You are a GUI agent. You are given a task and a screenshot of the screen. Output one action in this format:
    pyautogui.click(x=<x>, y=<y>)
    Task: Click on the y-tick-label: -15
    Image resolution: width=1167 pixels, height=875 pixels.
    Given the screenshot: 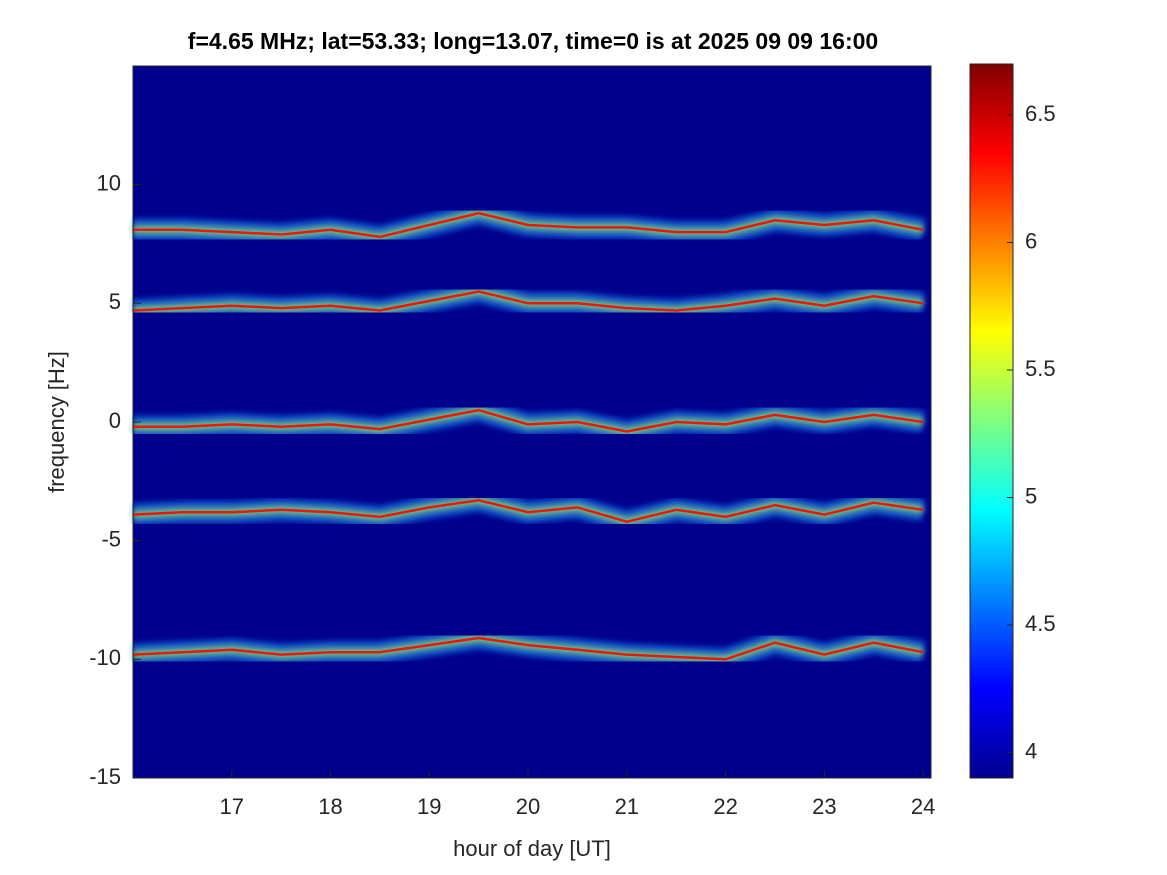 What is the action you would take?
    pyautogui.click(x=105, y=776)
    